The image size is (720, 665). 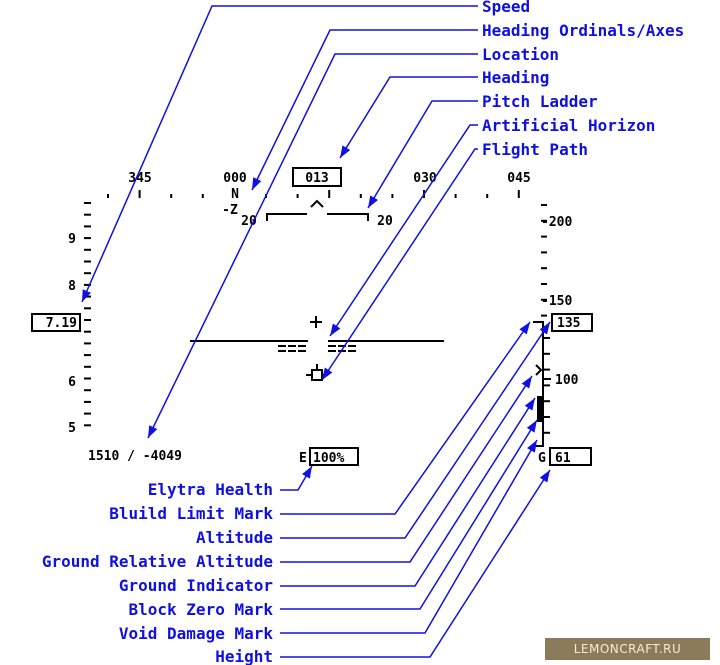 I want to click on speed-box, so click(x=56, y=322).